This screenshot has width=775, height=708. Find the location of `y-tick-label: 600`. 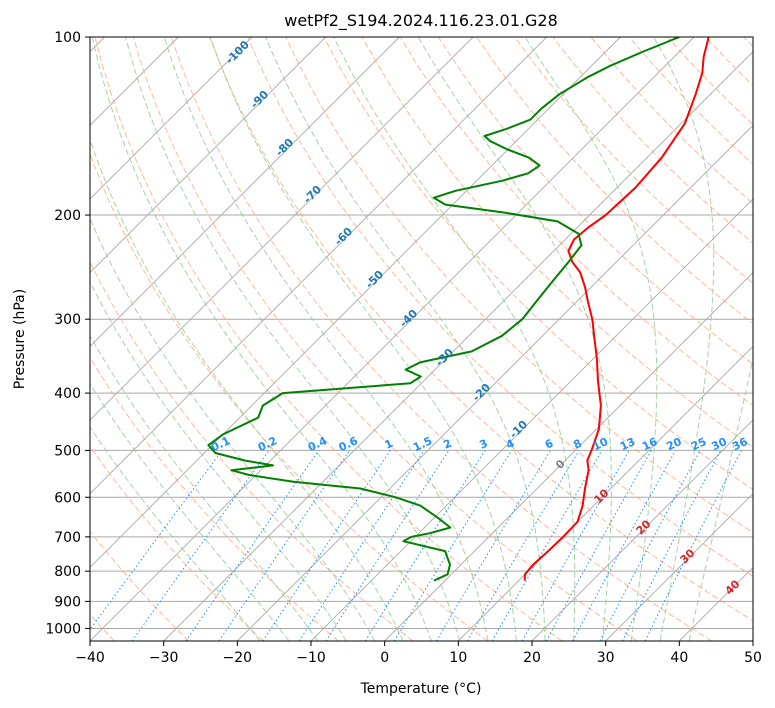

y-tick-label: 600 is located at coordinates (67, 498).